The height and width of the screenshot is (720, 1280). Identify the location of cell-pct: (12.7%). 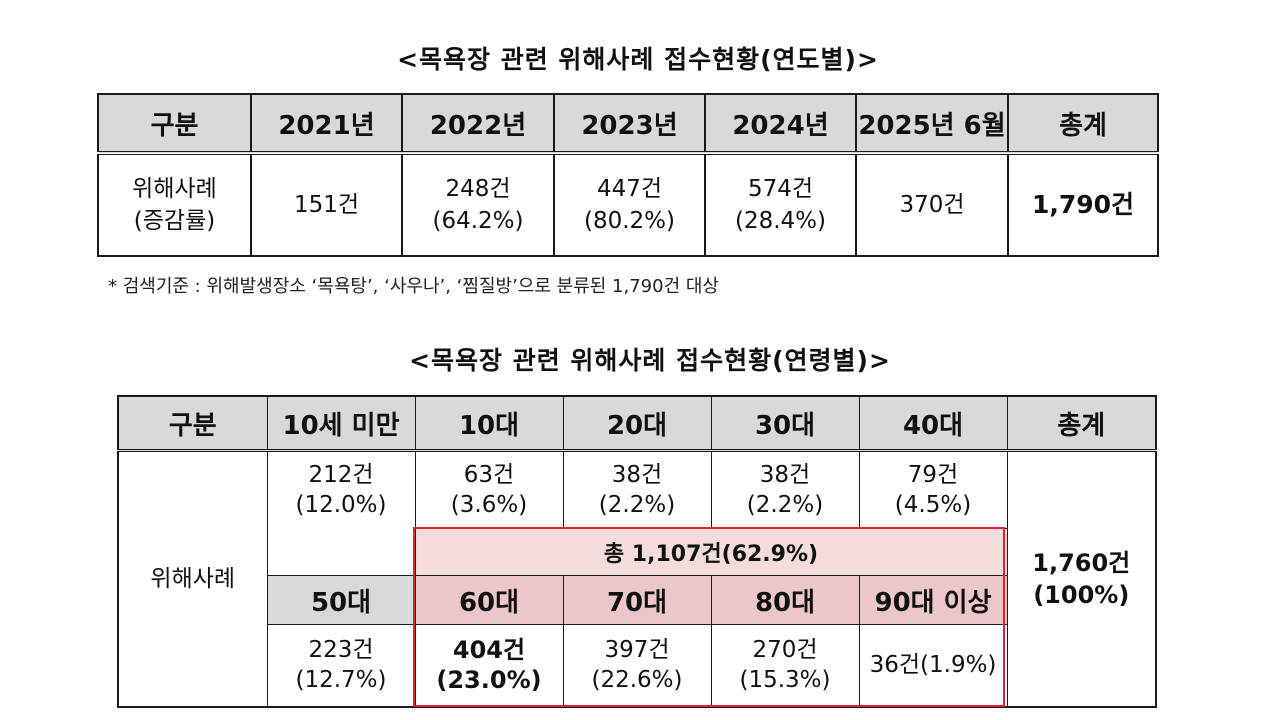
(341, 680).